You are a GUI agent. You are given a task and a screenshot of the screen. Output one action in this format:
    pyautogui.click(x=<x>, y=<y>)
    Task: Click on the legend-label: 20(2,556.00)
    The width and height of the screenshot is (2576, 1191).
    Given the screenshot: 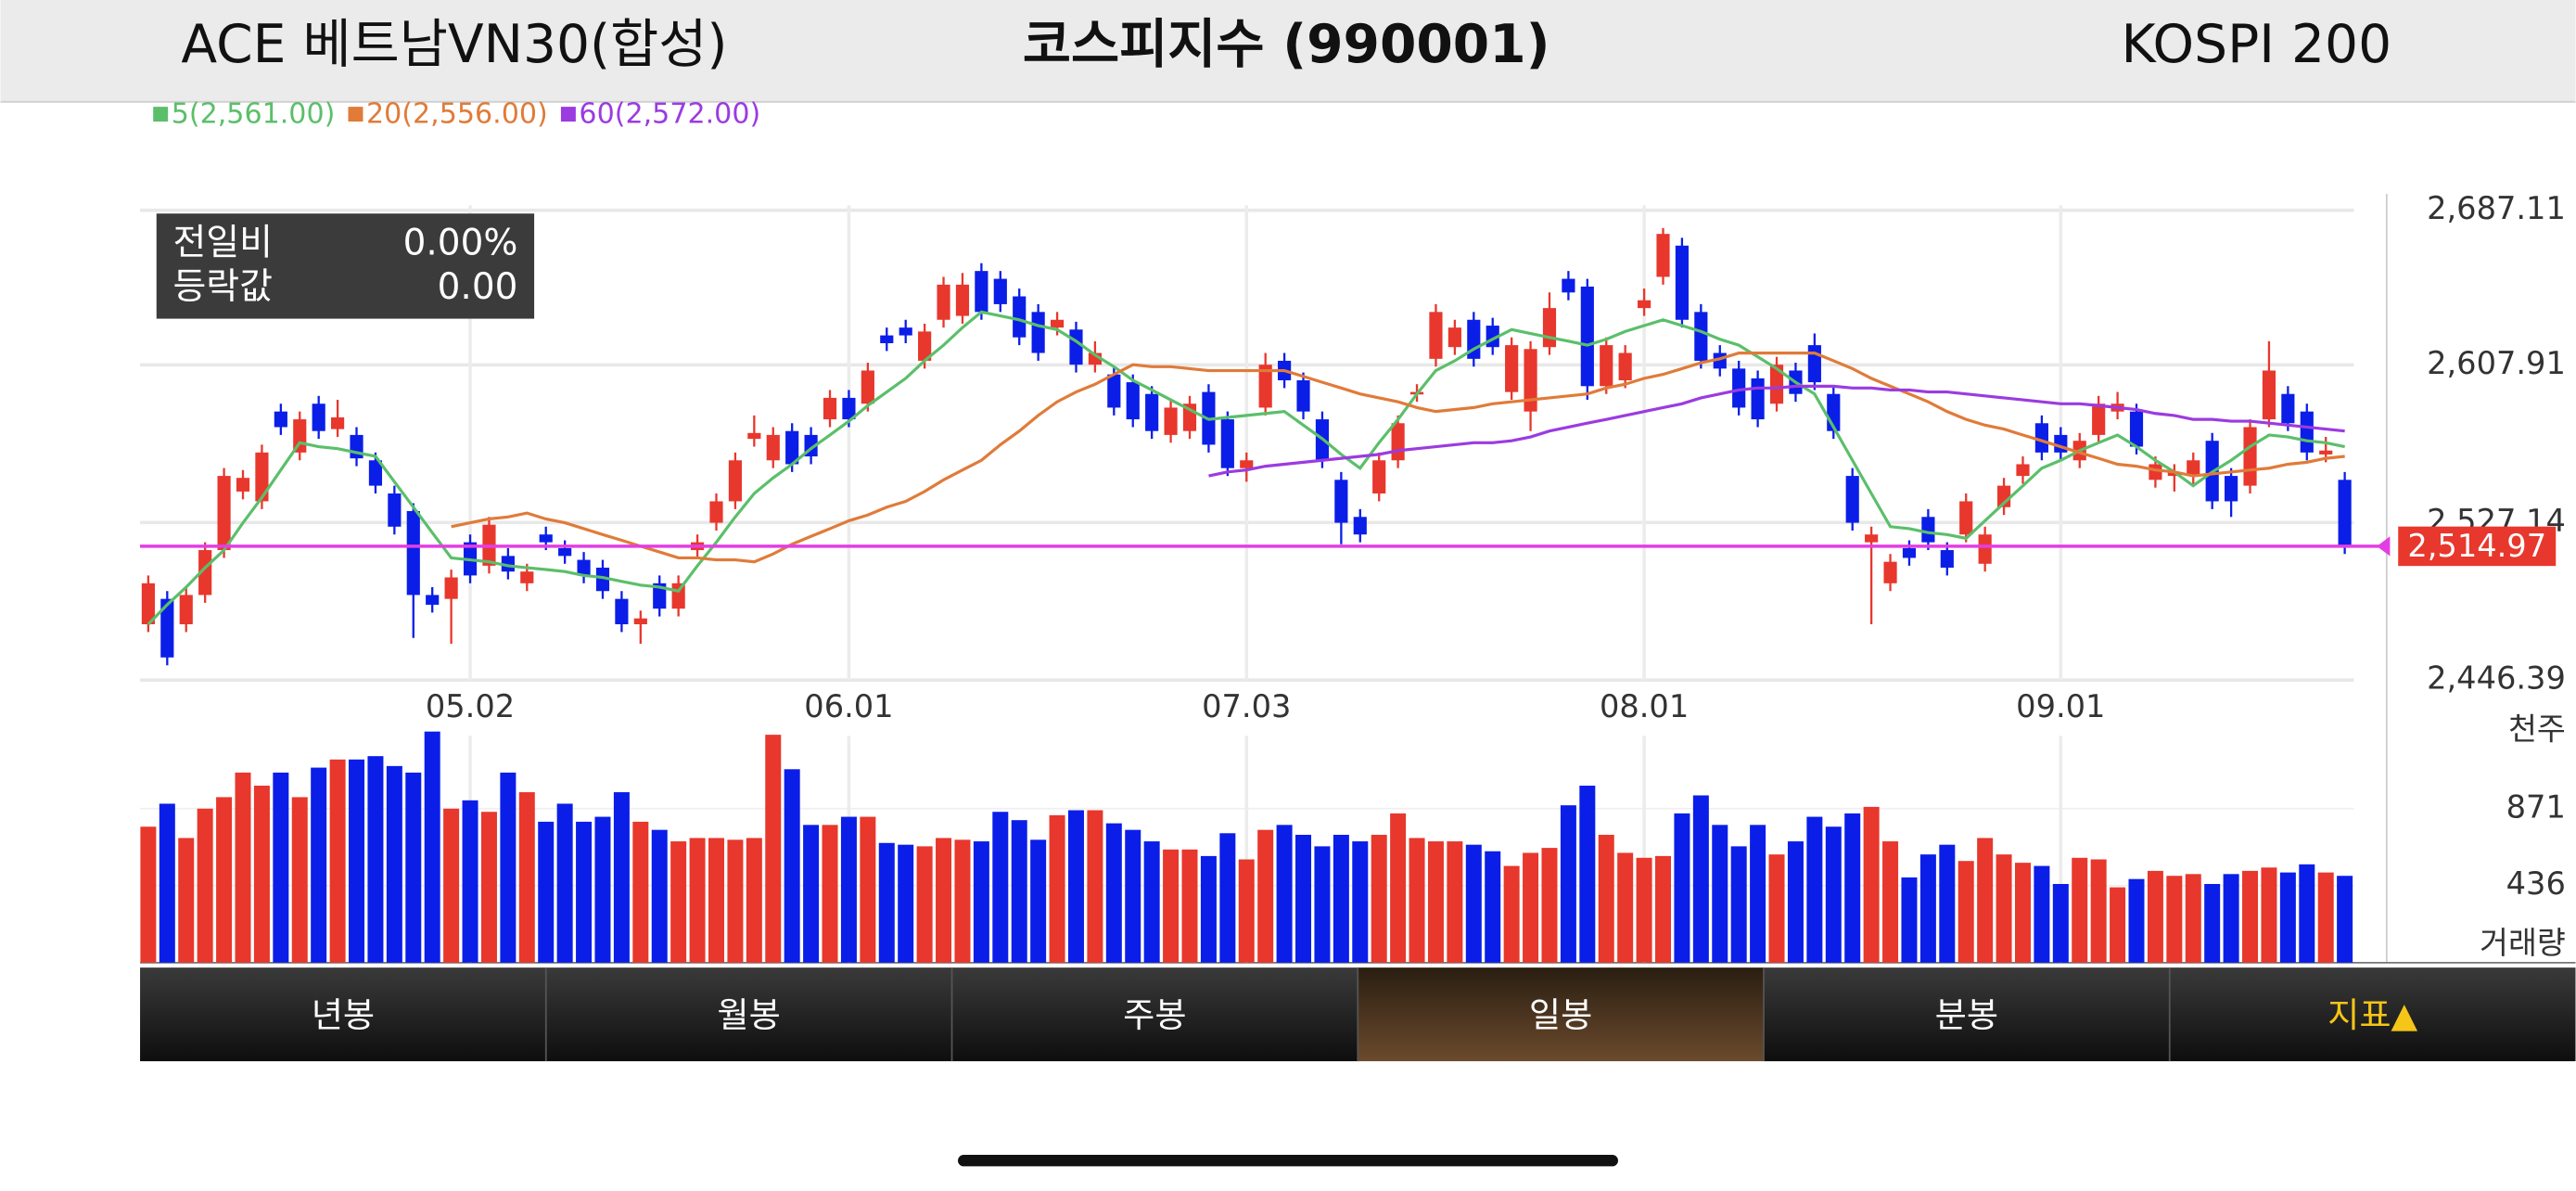 What is the action you would take?
    pyautogui.click(x=457, y=113)
    